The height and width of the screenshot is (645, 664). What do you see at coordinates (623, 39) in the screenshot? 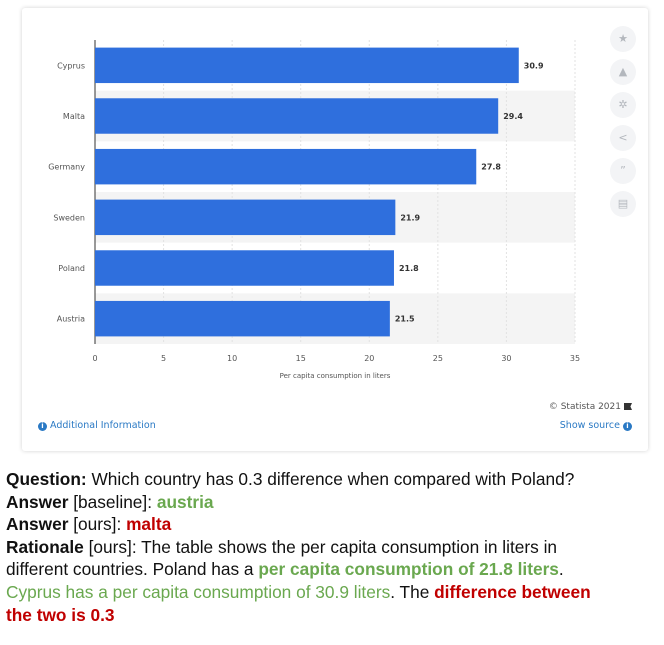
I see `star-icon: ★` at bounding box center [623, 39].